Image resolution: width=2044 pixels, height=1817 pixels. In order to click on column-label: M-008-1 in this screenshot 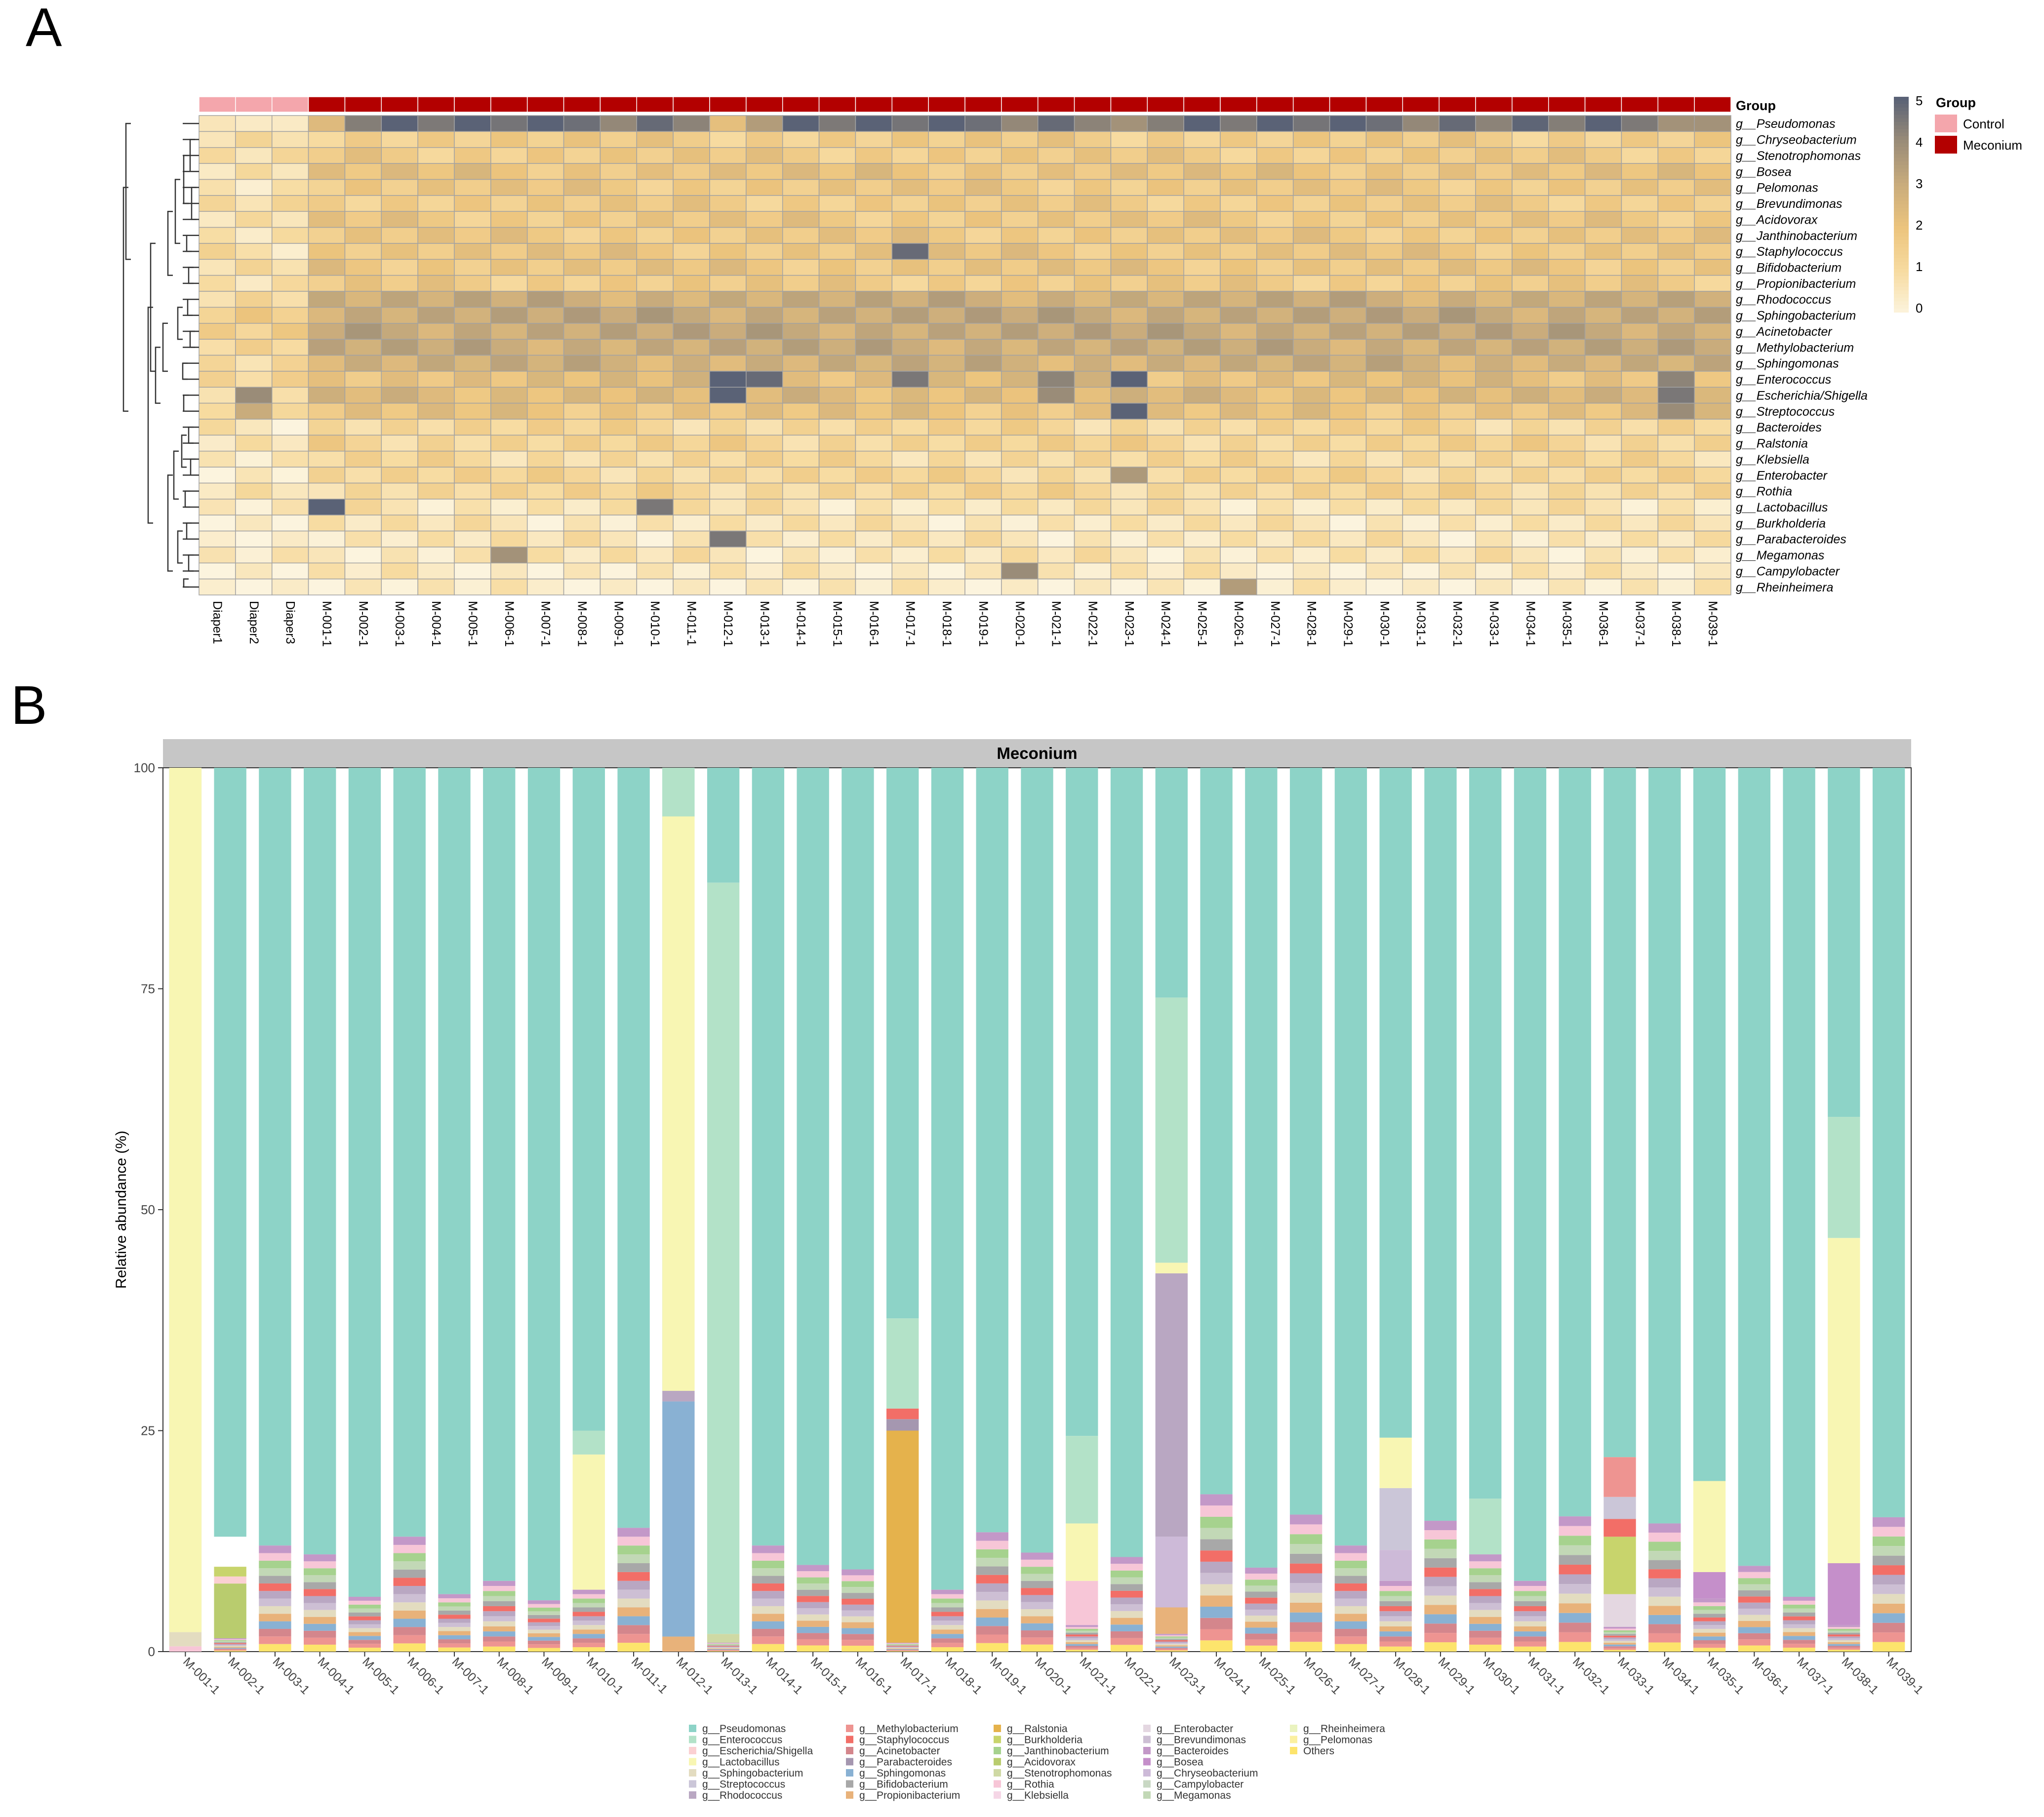, I will do `click(582, 624)`.